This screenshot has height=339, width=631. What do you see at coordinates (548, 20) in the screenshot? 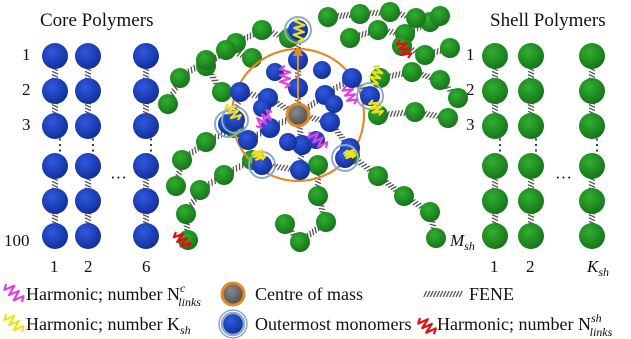
I see `shell-polymers-title: Shell Polymers` at bounding box center [548, 20].